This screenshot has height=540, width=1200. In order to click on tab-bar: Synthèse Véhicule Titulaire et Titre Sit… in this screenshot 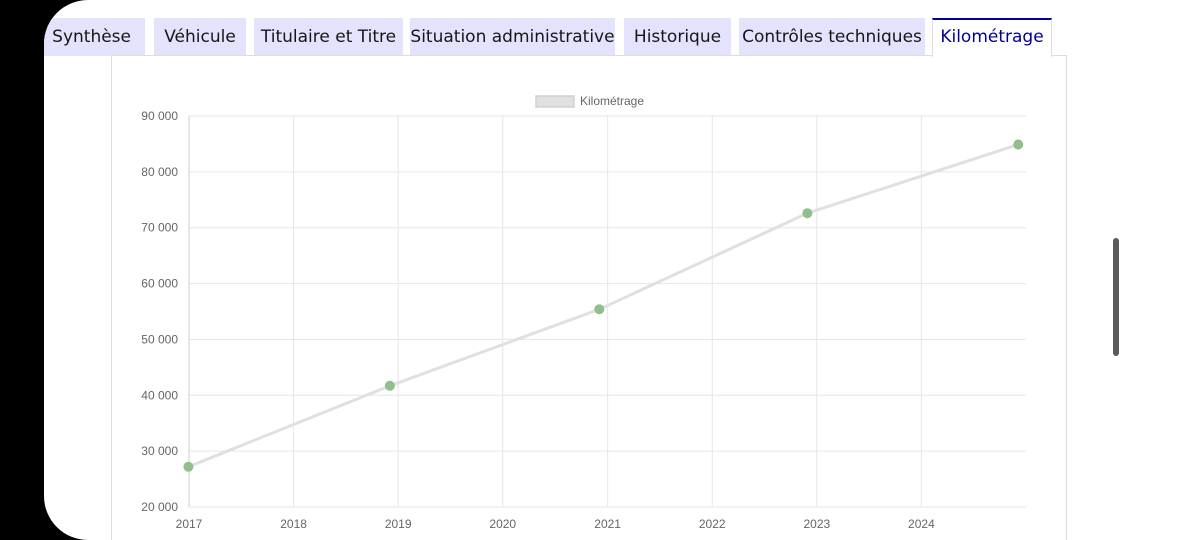, I will do `click(622, 28)`.